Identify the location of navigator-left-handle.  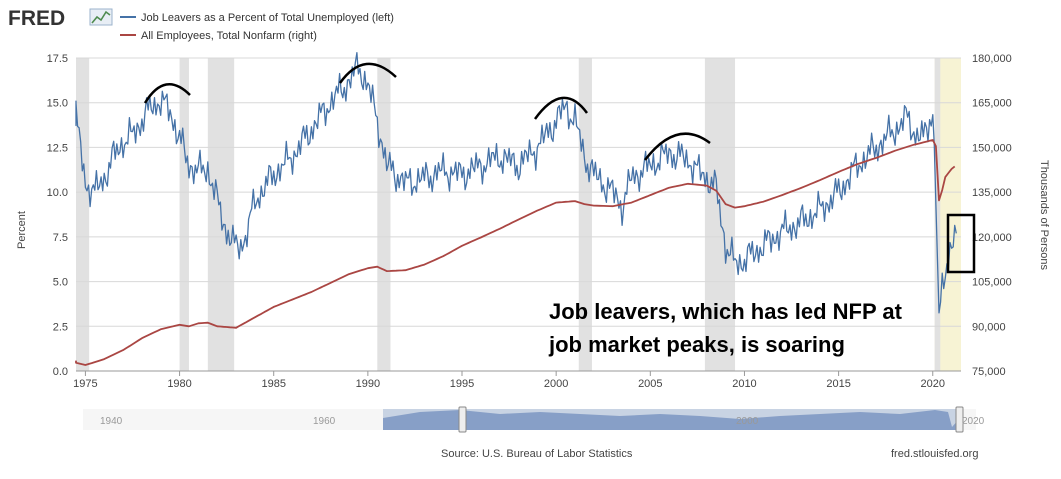
(462, 419).